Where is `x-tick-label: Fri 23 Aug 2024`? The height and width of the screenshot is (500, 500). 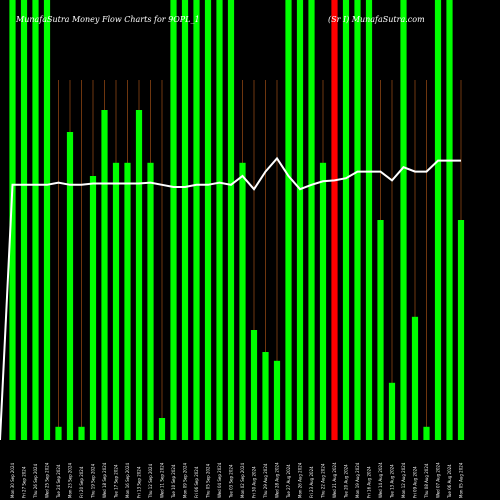
x-tick-label: Fri 23 Aug 2024 is located at coordinates (311, 482).